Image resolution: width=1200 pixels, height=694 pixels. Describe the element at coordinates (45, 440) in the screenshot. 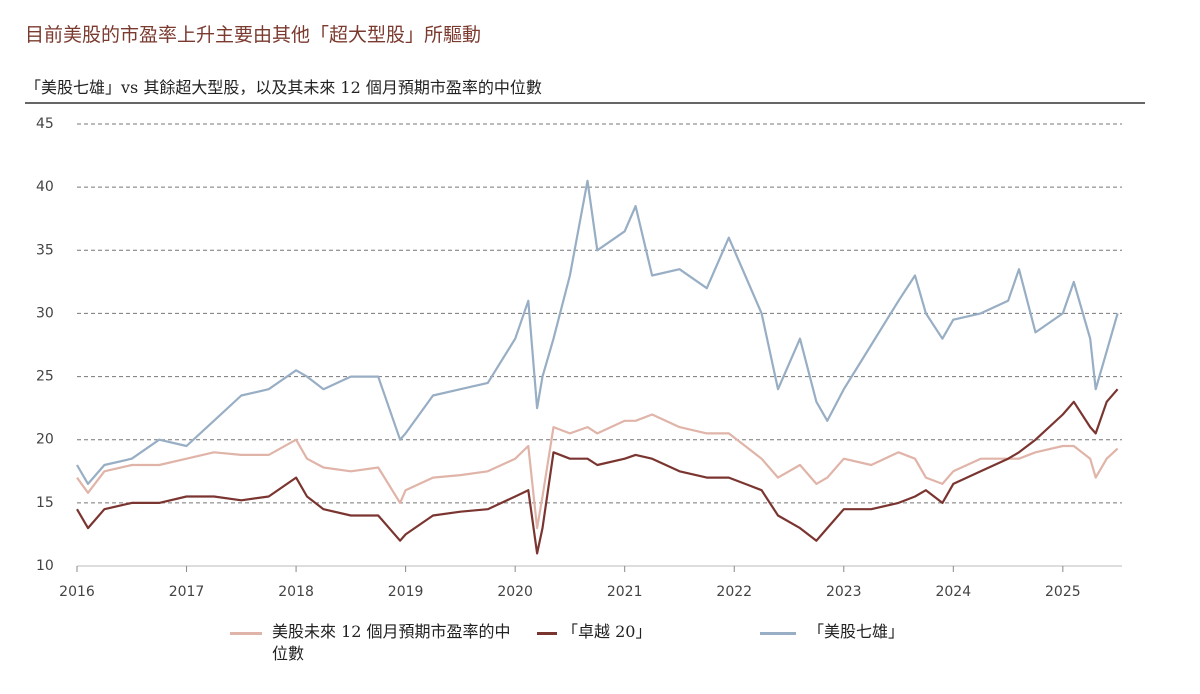

I see `y-tick-label: 20` at that location.